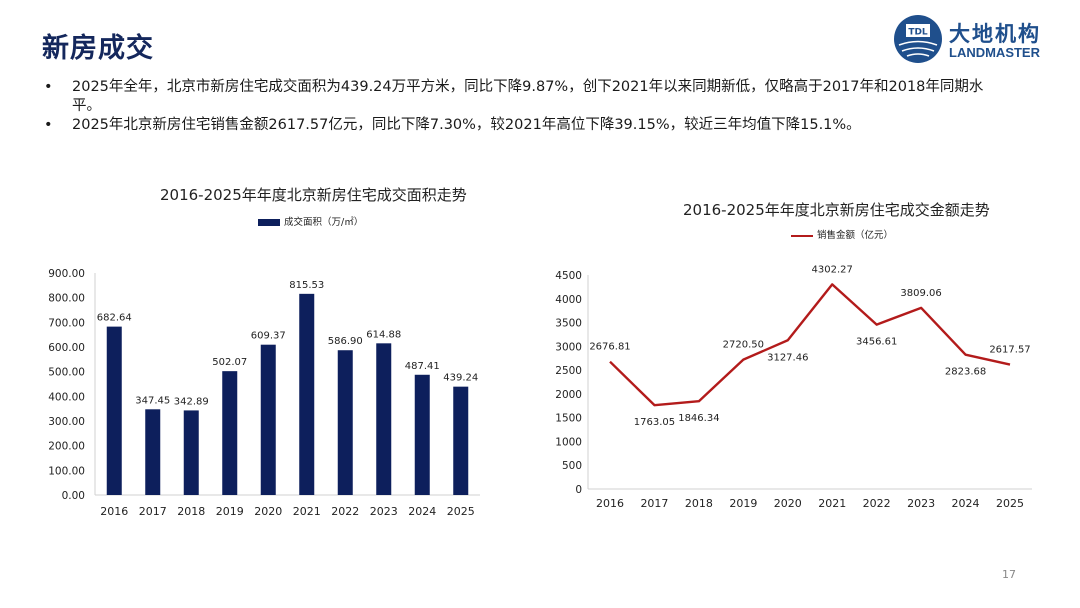  I want to click on page-title: 新房成交, so click(98, 48).